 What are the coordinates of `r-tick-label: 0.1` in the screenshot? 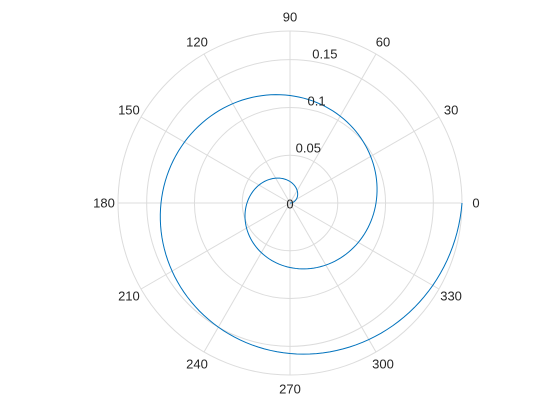 It's located at (317, 100).